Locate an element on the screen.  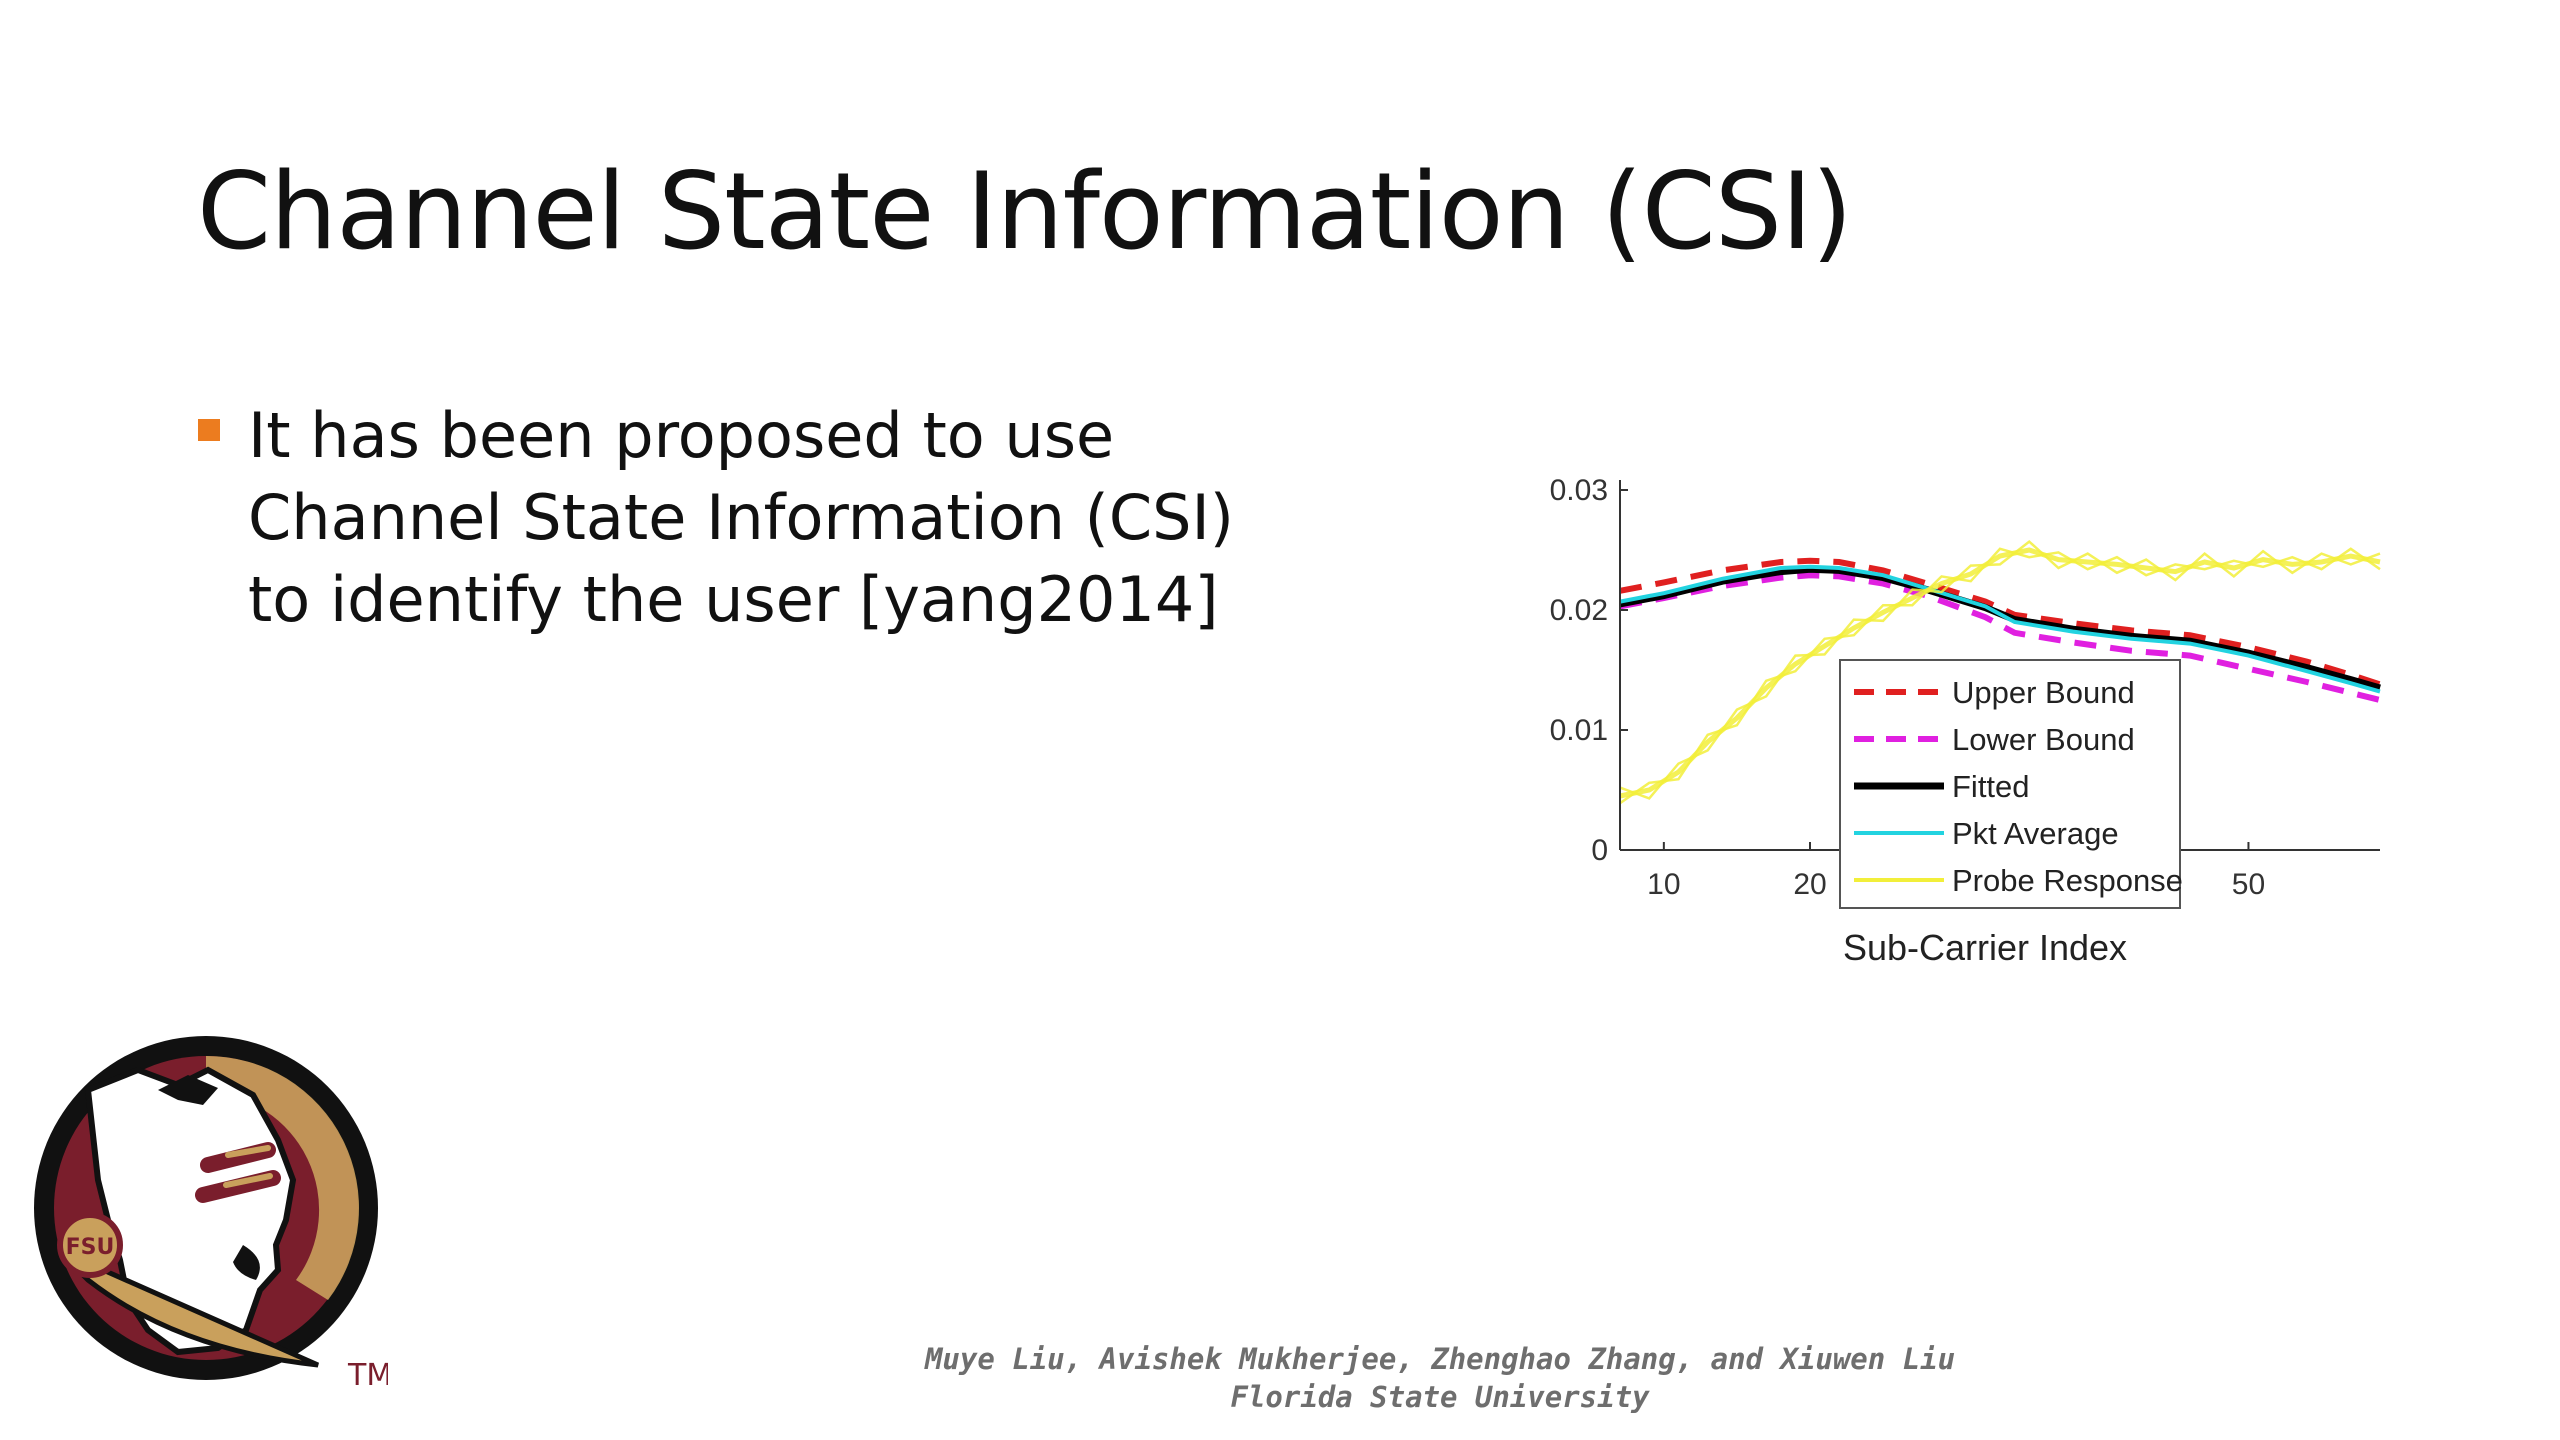
legend-label: Upper Bound is located at coordinates (2043, 692).